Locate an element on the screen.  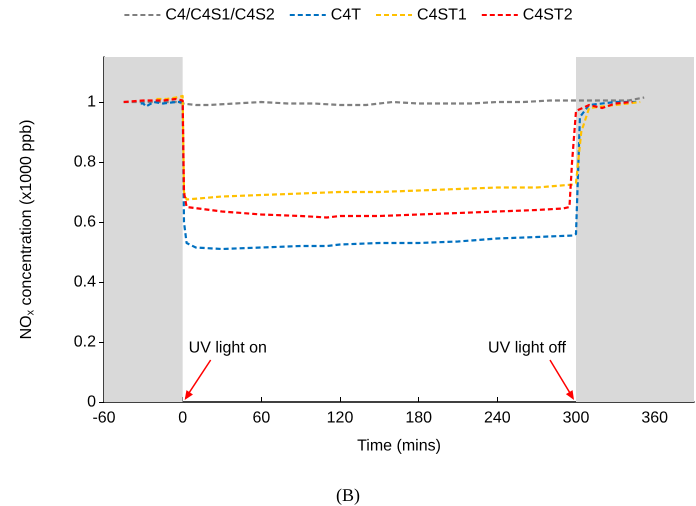
line-series is located at coordinates (398, 147).